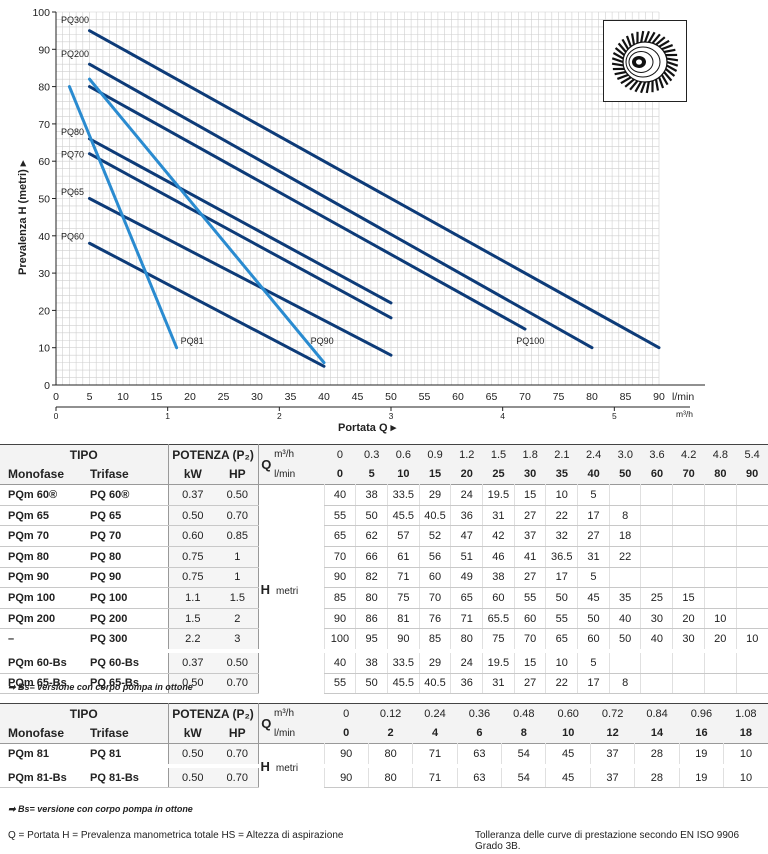 The image size is (768, 854). What do you see at coordinates (612, 755) in the screenshot?
I see `head-value-cell: 37` at bounding box center [612, 755].